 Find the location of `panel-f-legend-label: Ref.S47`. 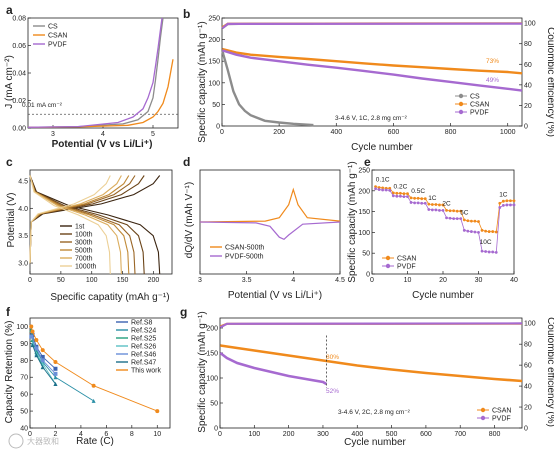

panel-f-legend-label: Ref.S47 is located at coordinates (143, 363).